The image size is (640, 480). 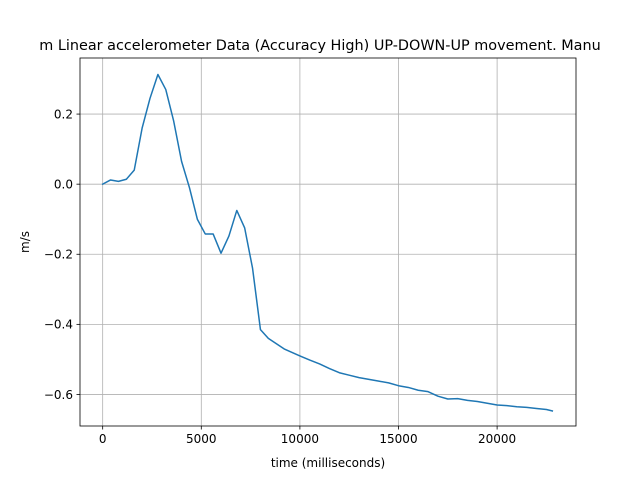 What do you see at coordinates (300, 439) in the screenshot?
I see `x-tick-label: 10000` at bounding box center [300, 439].